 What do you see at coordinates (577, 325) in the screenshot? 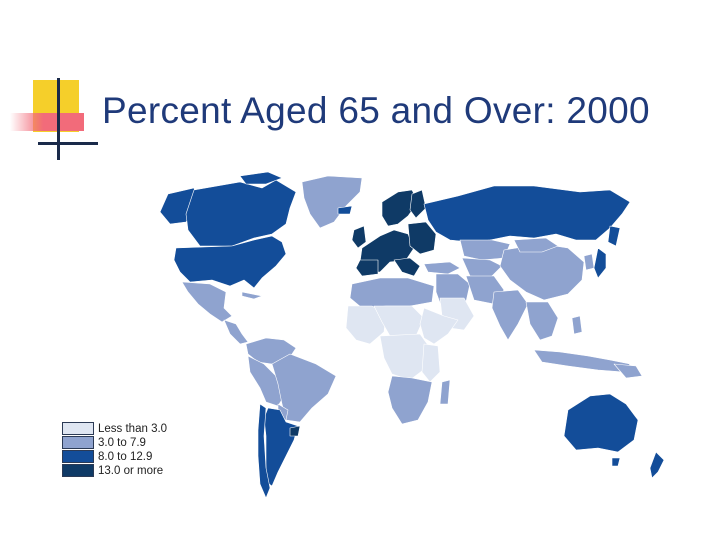
I see `region-philippines` at bounding box center [577, 325].